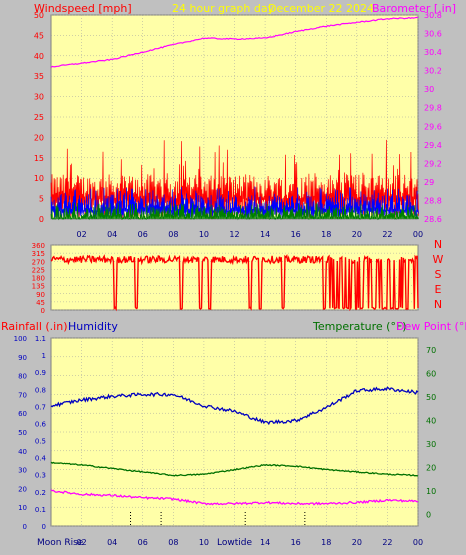 The image size is (466, 555). Describe the element at coordinates (22, 358) in the screenshot. I see `humidity-tick-label: 90` at that location.